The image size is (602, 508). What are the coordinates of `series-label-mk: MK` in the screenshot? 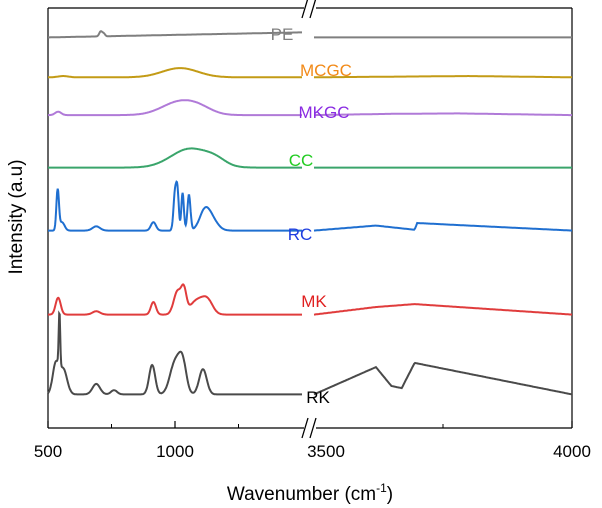 It's located at (314, 301).